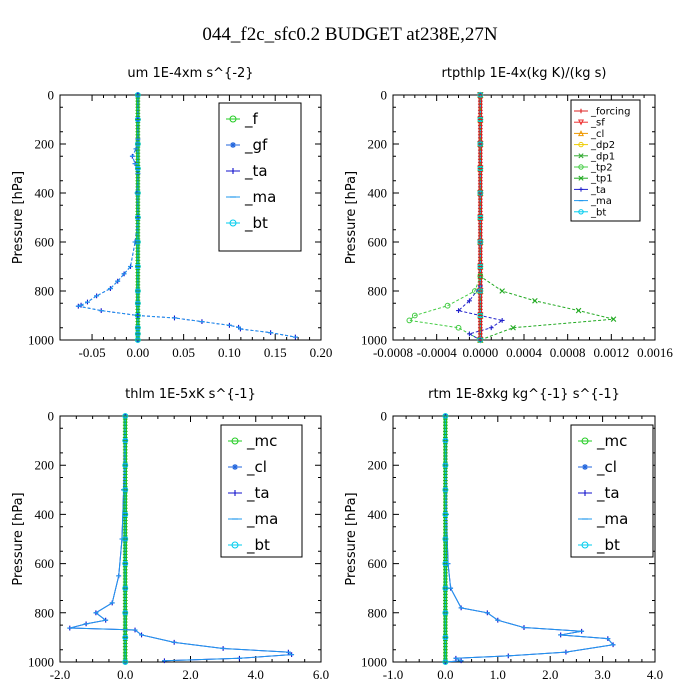  Describe the element at coordinates (445, 674) in the screenshot. I see `x-tick-label: 0.0` at that location.